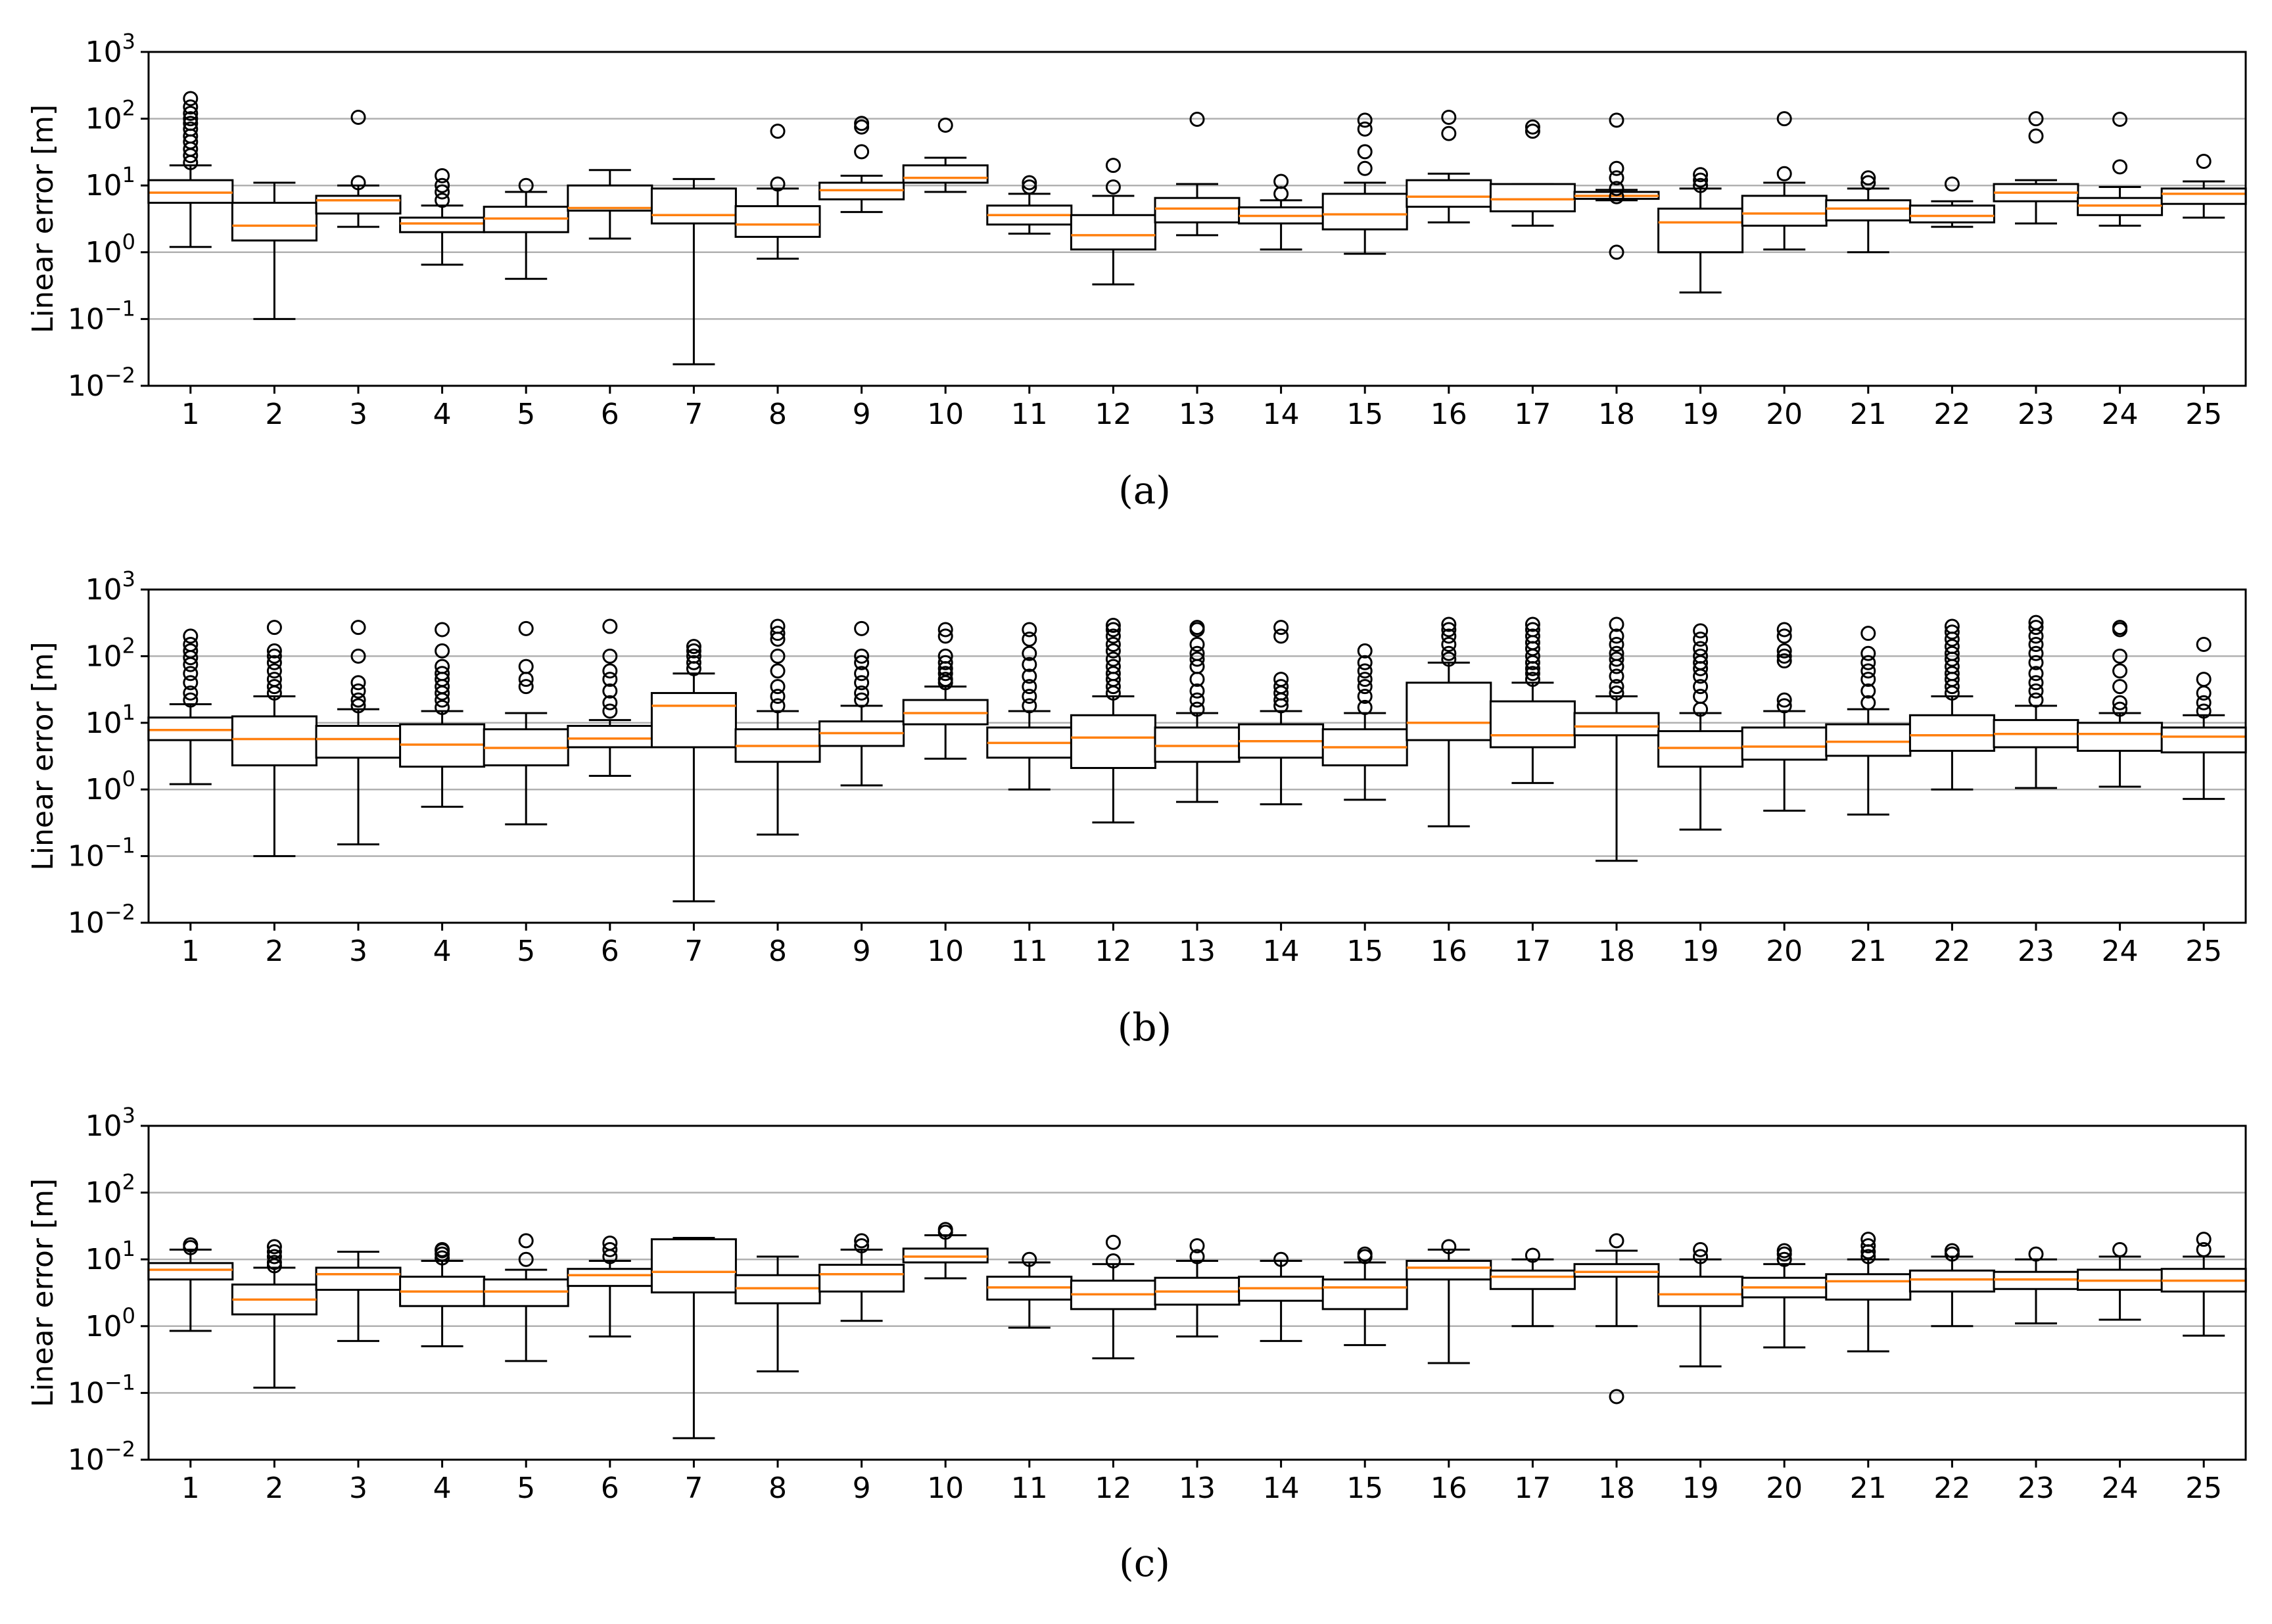  Describe the element at coordinates (1700, 415) in the screenshot. I see `x-tick-label: 19` at that location.